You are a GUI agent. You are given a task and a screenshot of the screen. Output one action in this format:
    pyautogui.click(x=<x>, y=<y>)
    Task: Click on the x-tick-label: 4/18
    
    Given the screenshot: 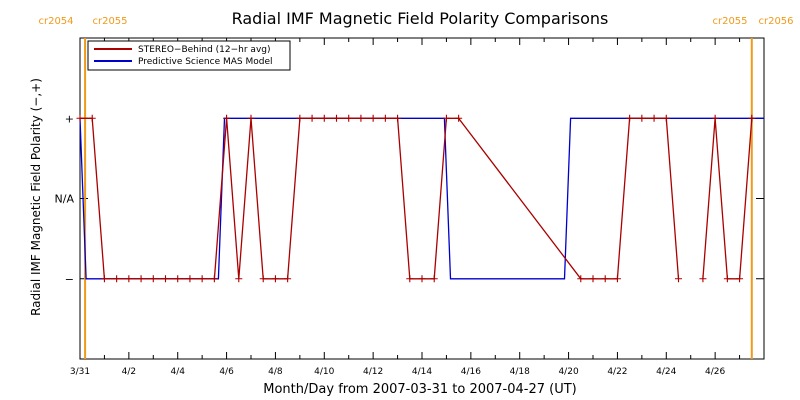 What is the action you would take?
    pyautogui.click(x=520, y=372)
    